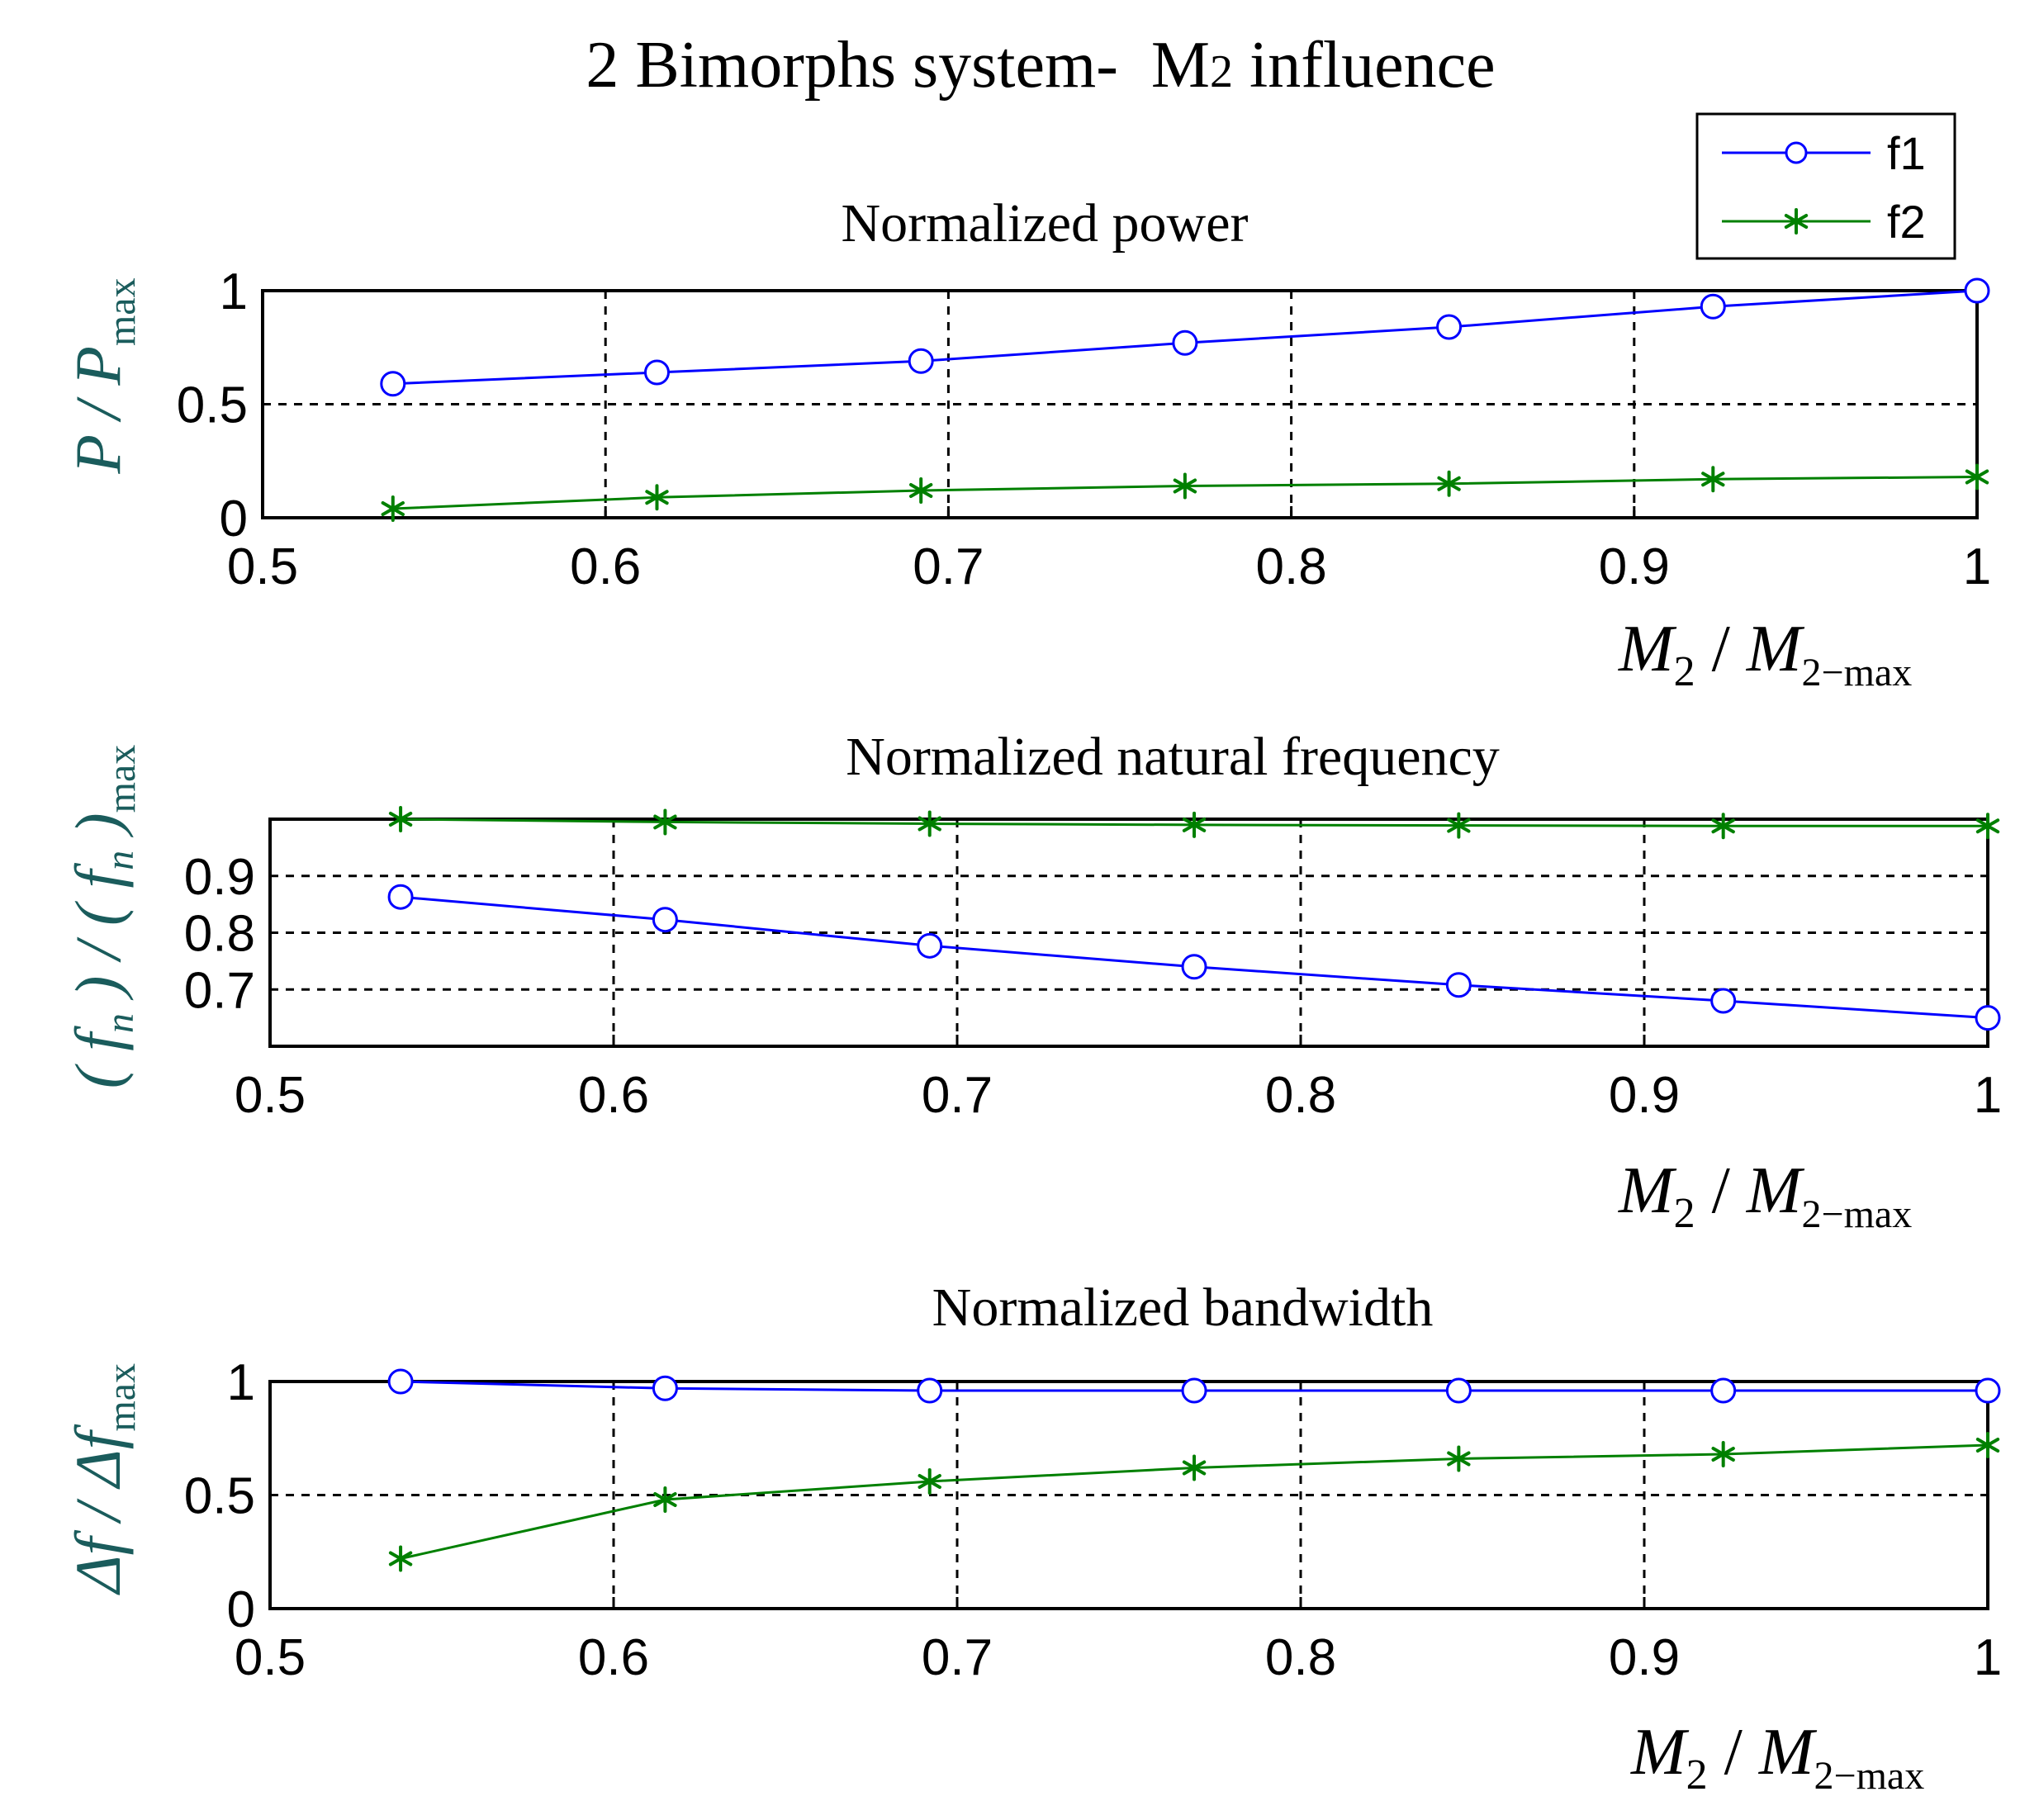  What do you see at coordinates (958, 1095) in the screenshot?
I see `panel-frequency-xtick-label: 0.7` at bounding box center [958, 1095].